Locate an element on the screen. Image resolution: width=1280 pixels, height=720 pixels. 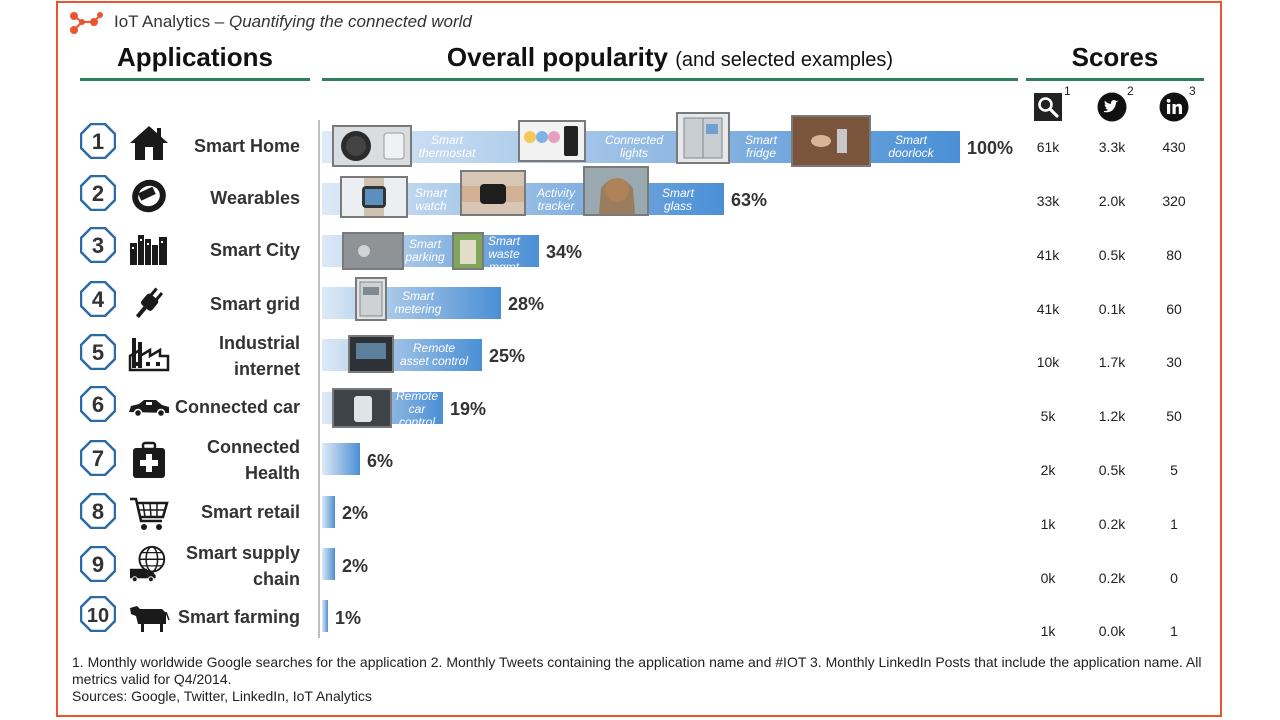
rank-number: 7 is located at coordinates (98, 458).